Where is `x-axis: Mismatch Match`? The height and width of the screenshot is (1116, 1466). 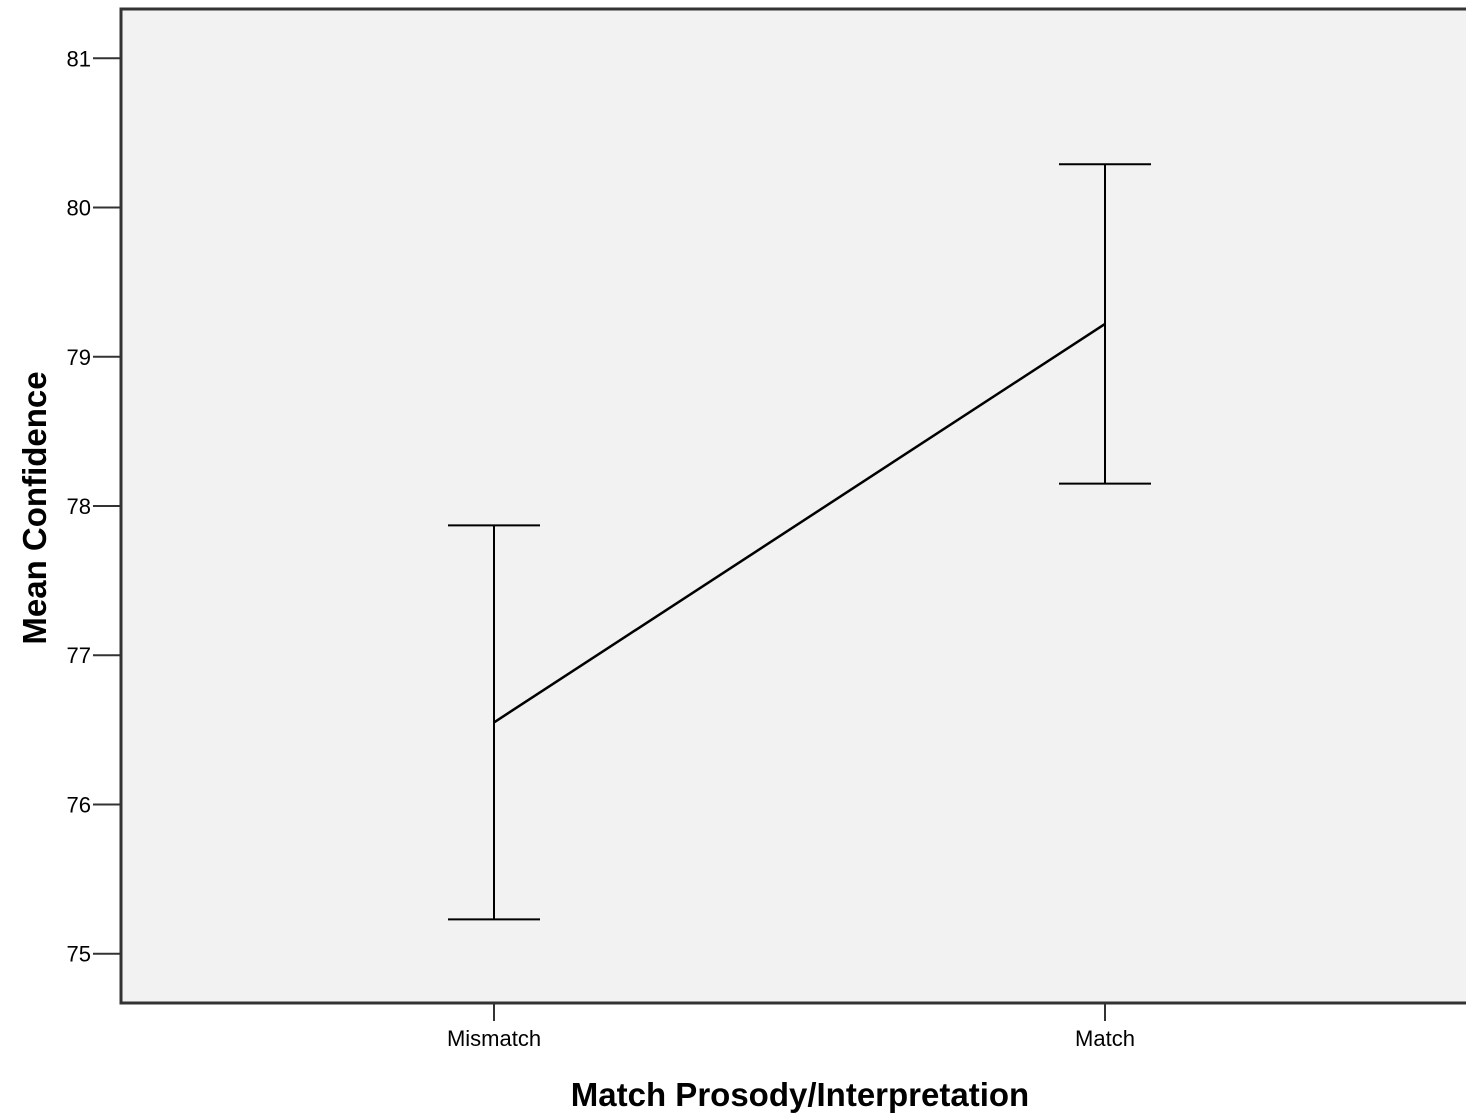 x-axis: Mismatch Match is located at coordinates (791, 1027).